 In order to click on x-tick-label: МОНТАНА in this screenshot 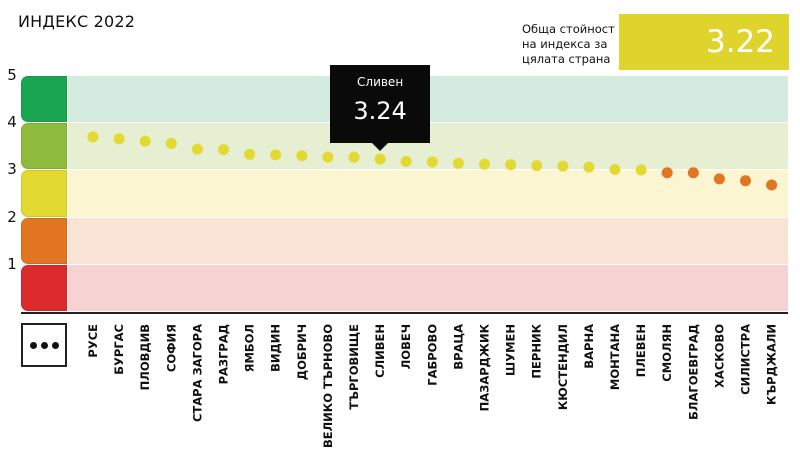, I will do `click(615, 357)`.